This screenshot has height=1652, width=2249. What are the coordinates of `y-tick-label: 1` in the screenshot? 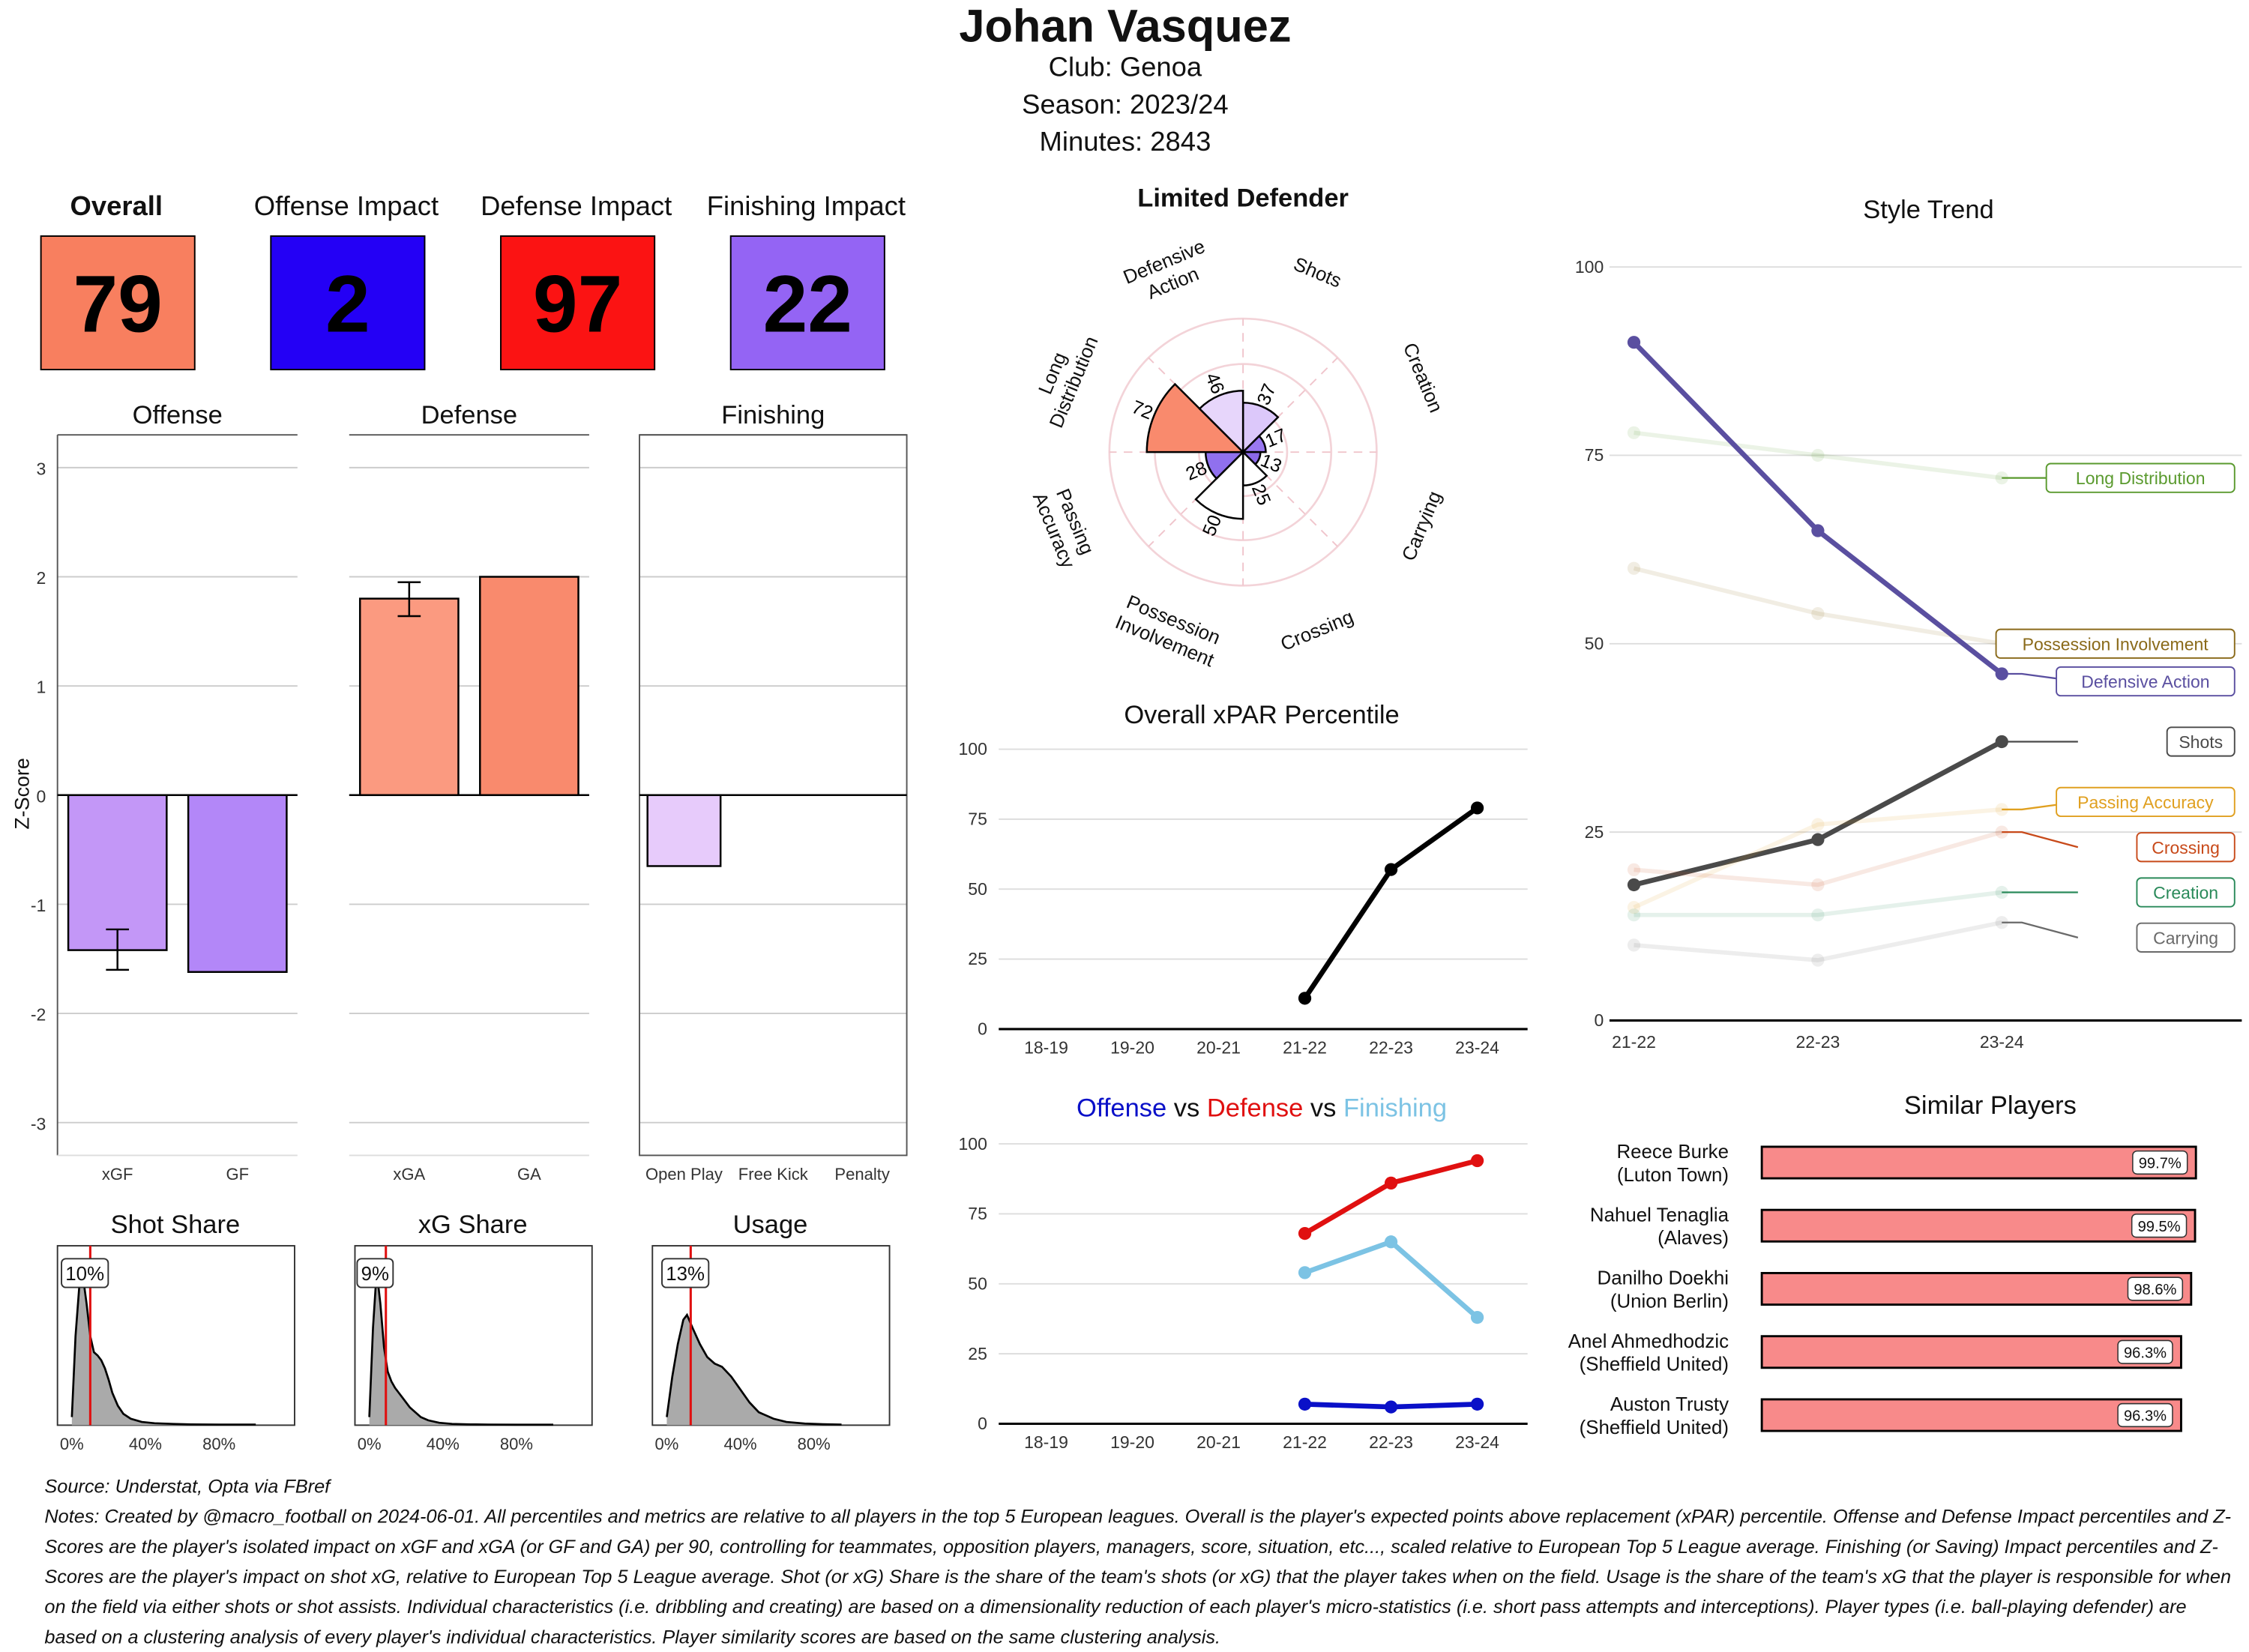 It's located at (42, 687).